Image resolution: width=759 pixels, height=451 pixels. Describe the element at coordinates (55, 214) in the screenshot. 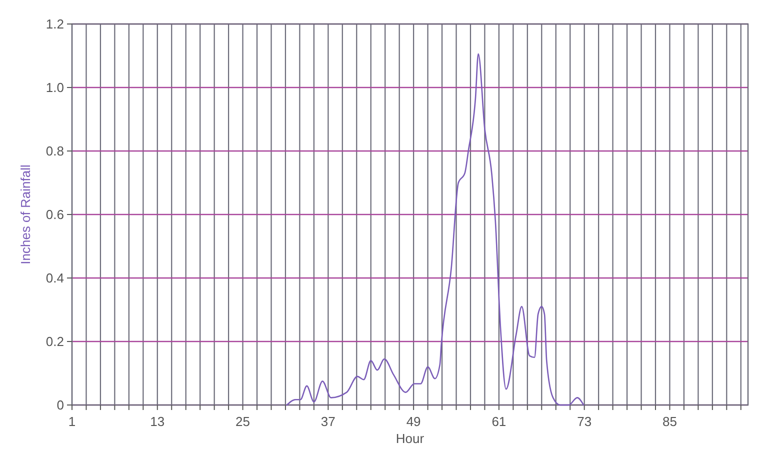

I see `y-tick-label: 0.6` at that location.